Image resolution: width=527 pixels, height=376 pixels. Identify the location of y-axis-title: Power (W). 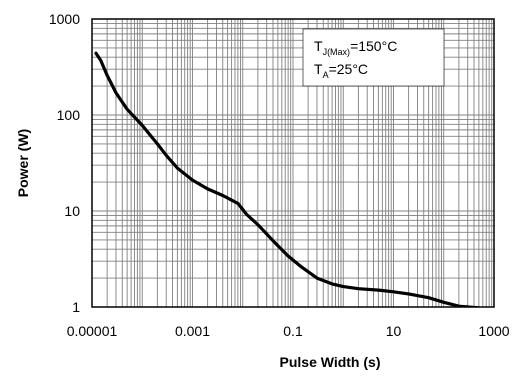
(23, 163).